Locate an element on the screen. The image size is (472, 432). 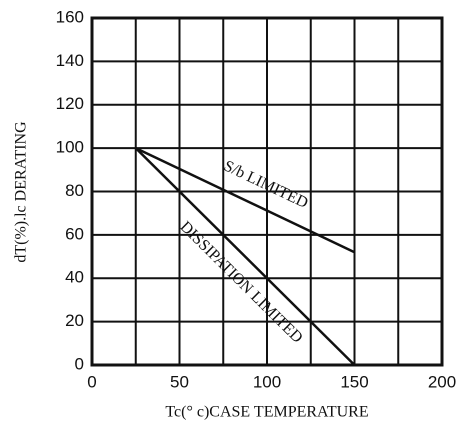
y-tick-label: 0 is located at coordinates (79, 363).